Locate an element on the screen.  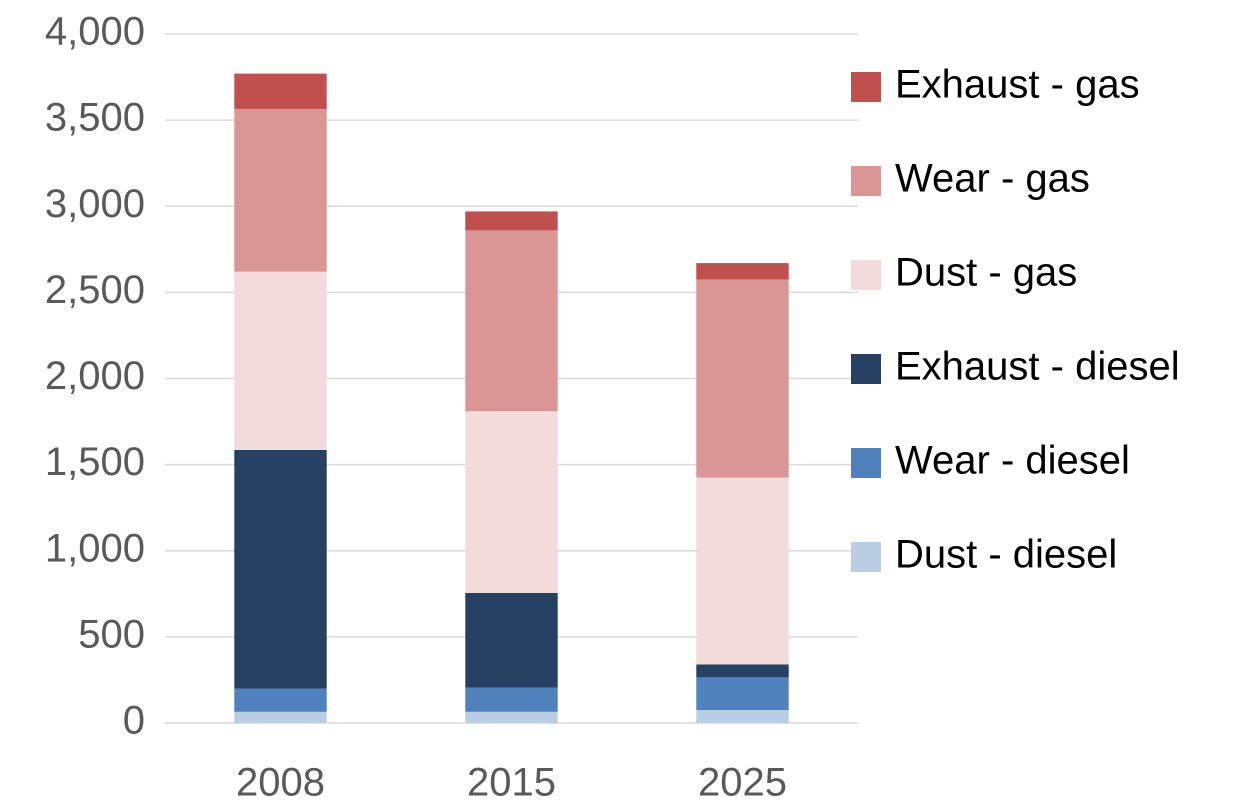
x-tick-label: 2008 is located at coordinates (280, 782).